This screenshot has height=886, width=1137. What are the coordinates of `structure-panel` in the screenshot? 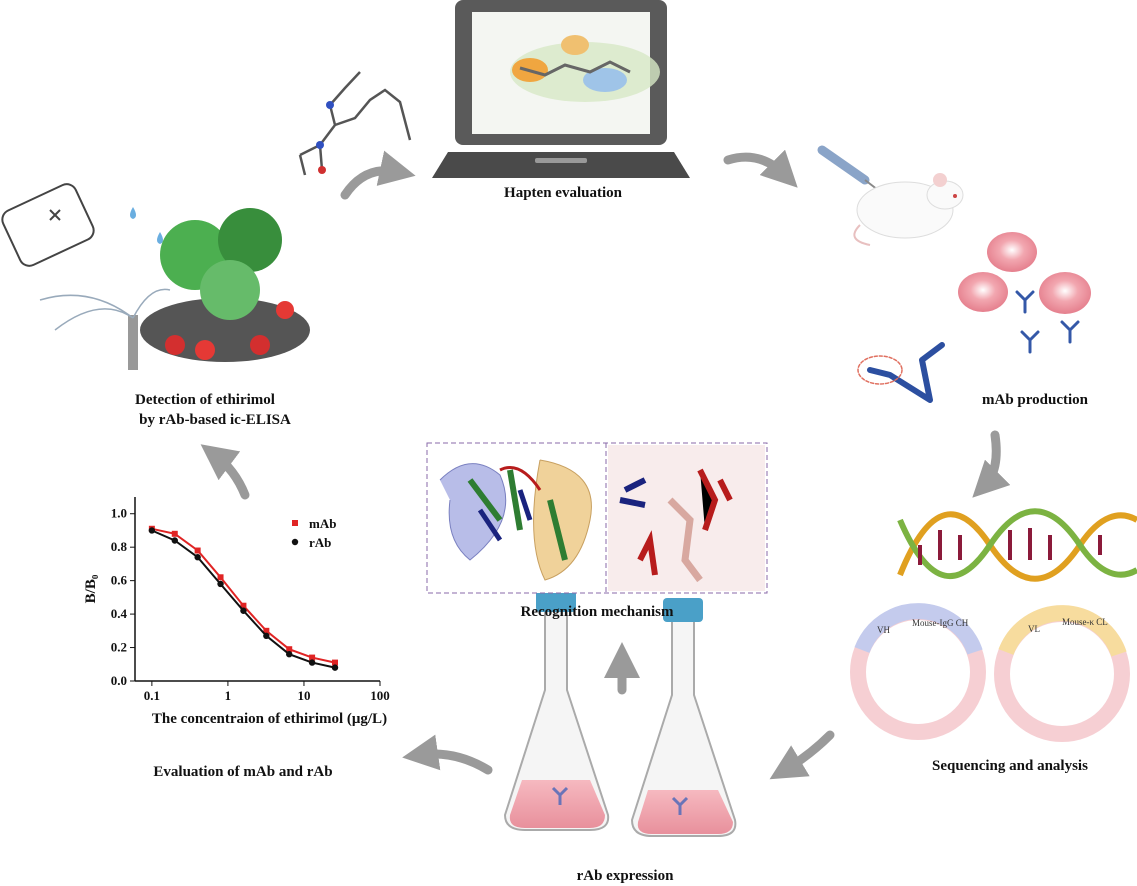 It's located at (597, 518).